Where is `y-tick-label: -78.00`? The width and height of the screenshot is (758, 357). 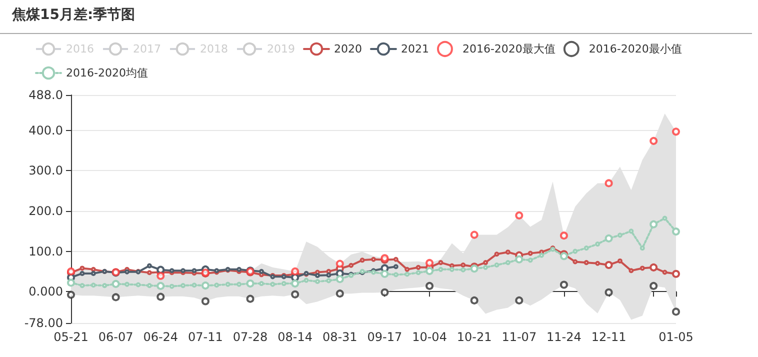
y-tick-label: -78.00 is located at coordinates (43, 323).